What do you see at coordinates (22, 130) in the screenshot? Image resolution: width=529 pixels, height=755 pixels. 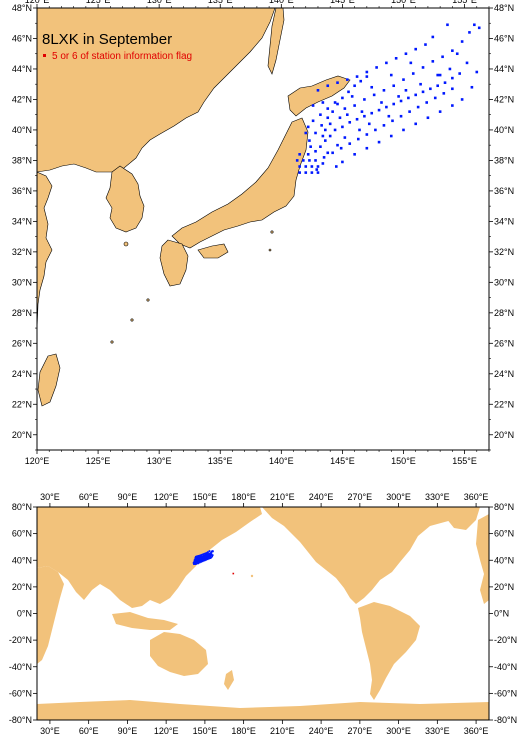 I see `lat-tick-label-left: 40°N` at bounding box center [22, 130].